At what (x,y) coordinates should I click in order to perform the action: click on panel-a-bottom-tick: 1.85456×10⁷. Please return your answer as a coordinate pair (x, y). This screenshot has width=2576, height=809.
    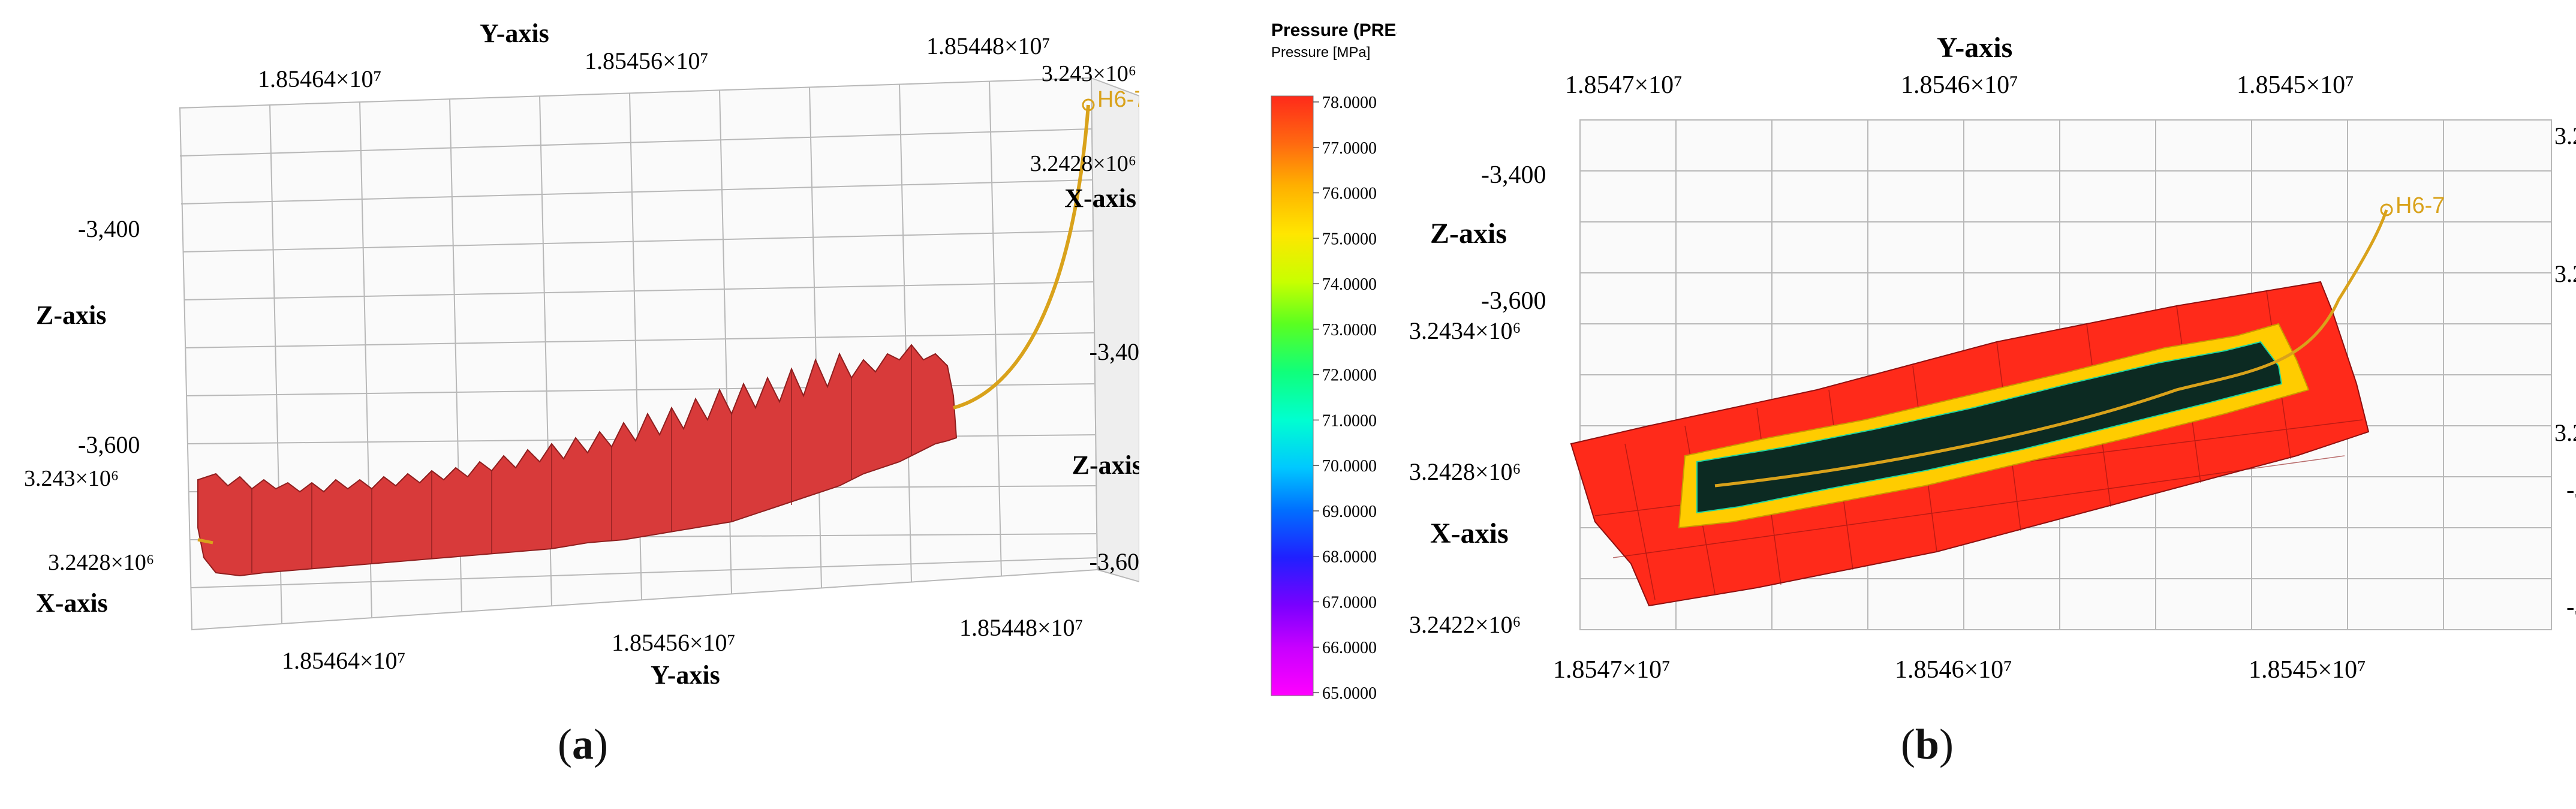
    Looking at the image, I should click on (674, 642).